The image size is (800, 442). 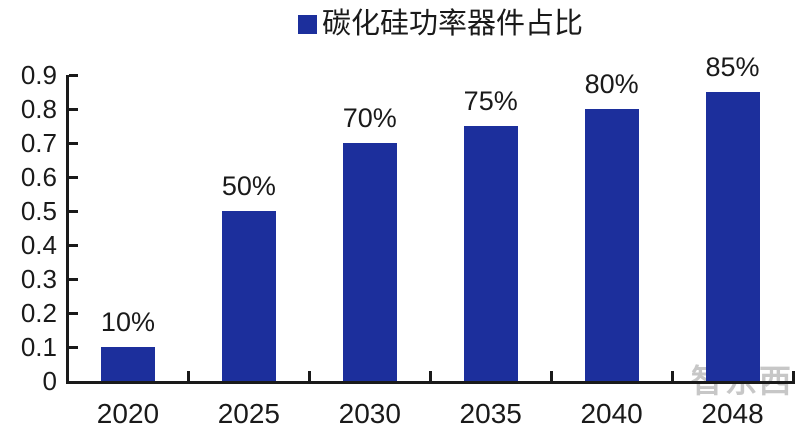 I want to click on y-axis-tick-label: 0.9, so click(x=38, y=75).